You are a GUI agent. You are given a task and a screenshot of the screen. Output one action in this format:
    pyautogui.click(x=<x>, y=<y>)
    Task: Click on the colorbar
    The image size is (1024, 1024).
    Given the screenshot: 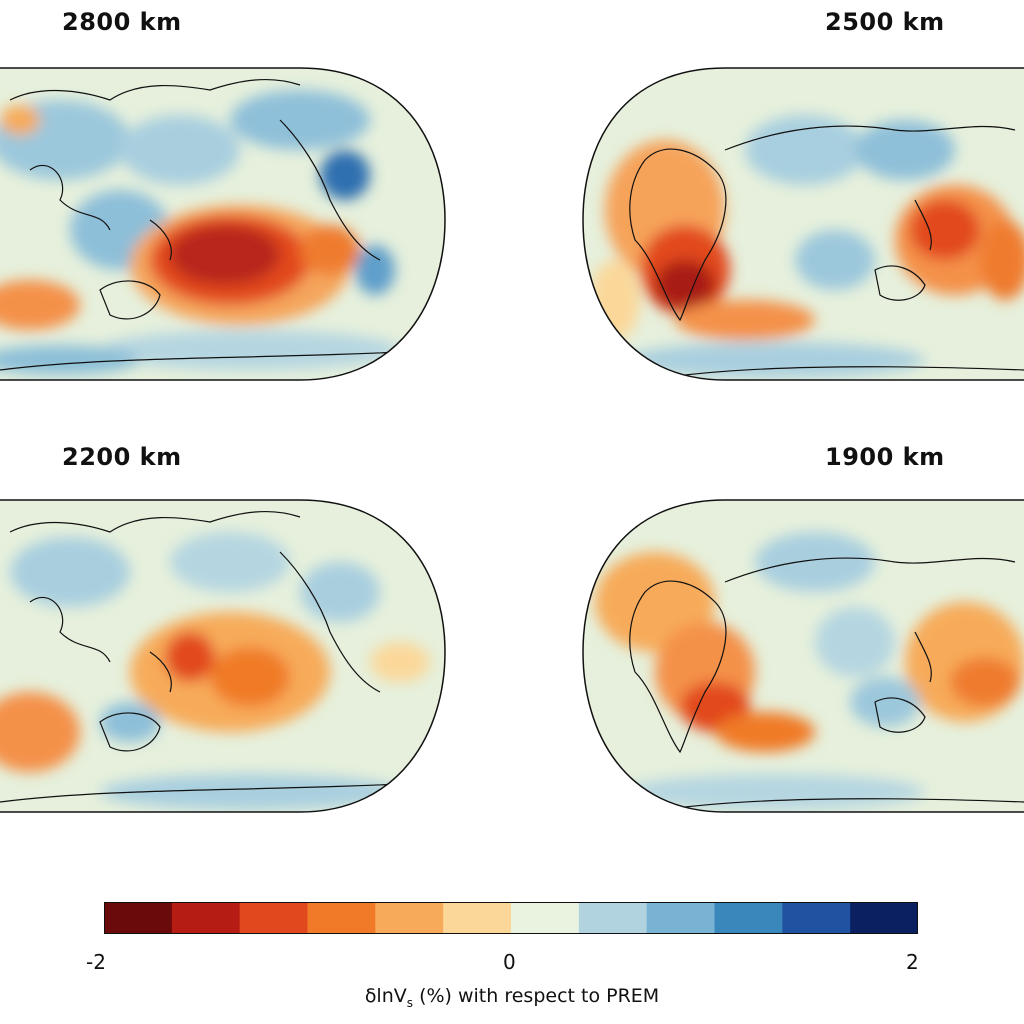 What is the action you would take?
    pyautogui.click(x=511, y=918)
    